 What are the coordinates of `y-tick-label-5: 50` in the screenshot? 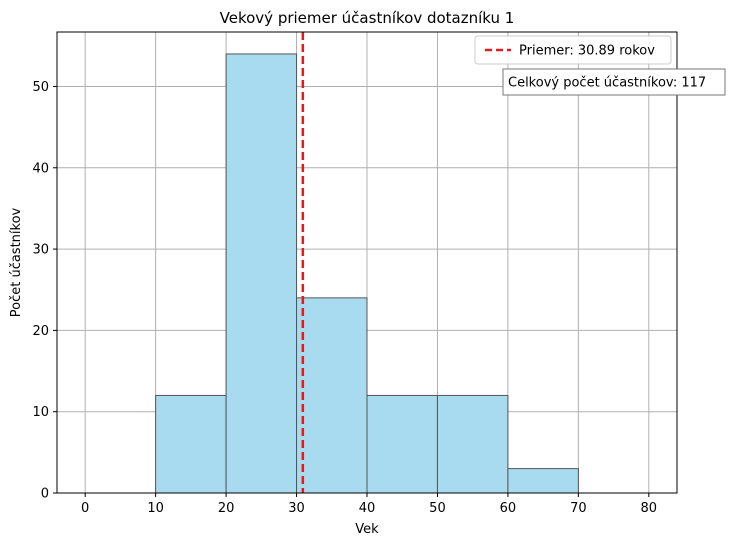 It's located at (40, 87).